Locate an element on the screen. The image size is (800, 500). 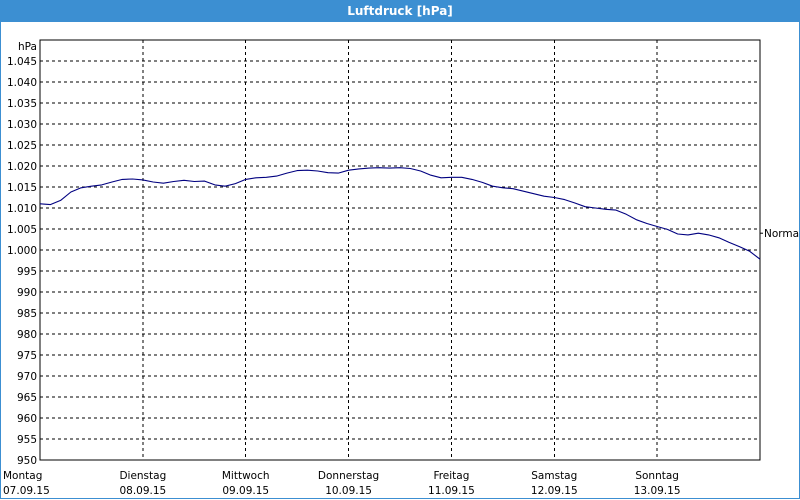
y-tick-label: 1.025 is located at coordinates (22, 146).